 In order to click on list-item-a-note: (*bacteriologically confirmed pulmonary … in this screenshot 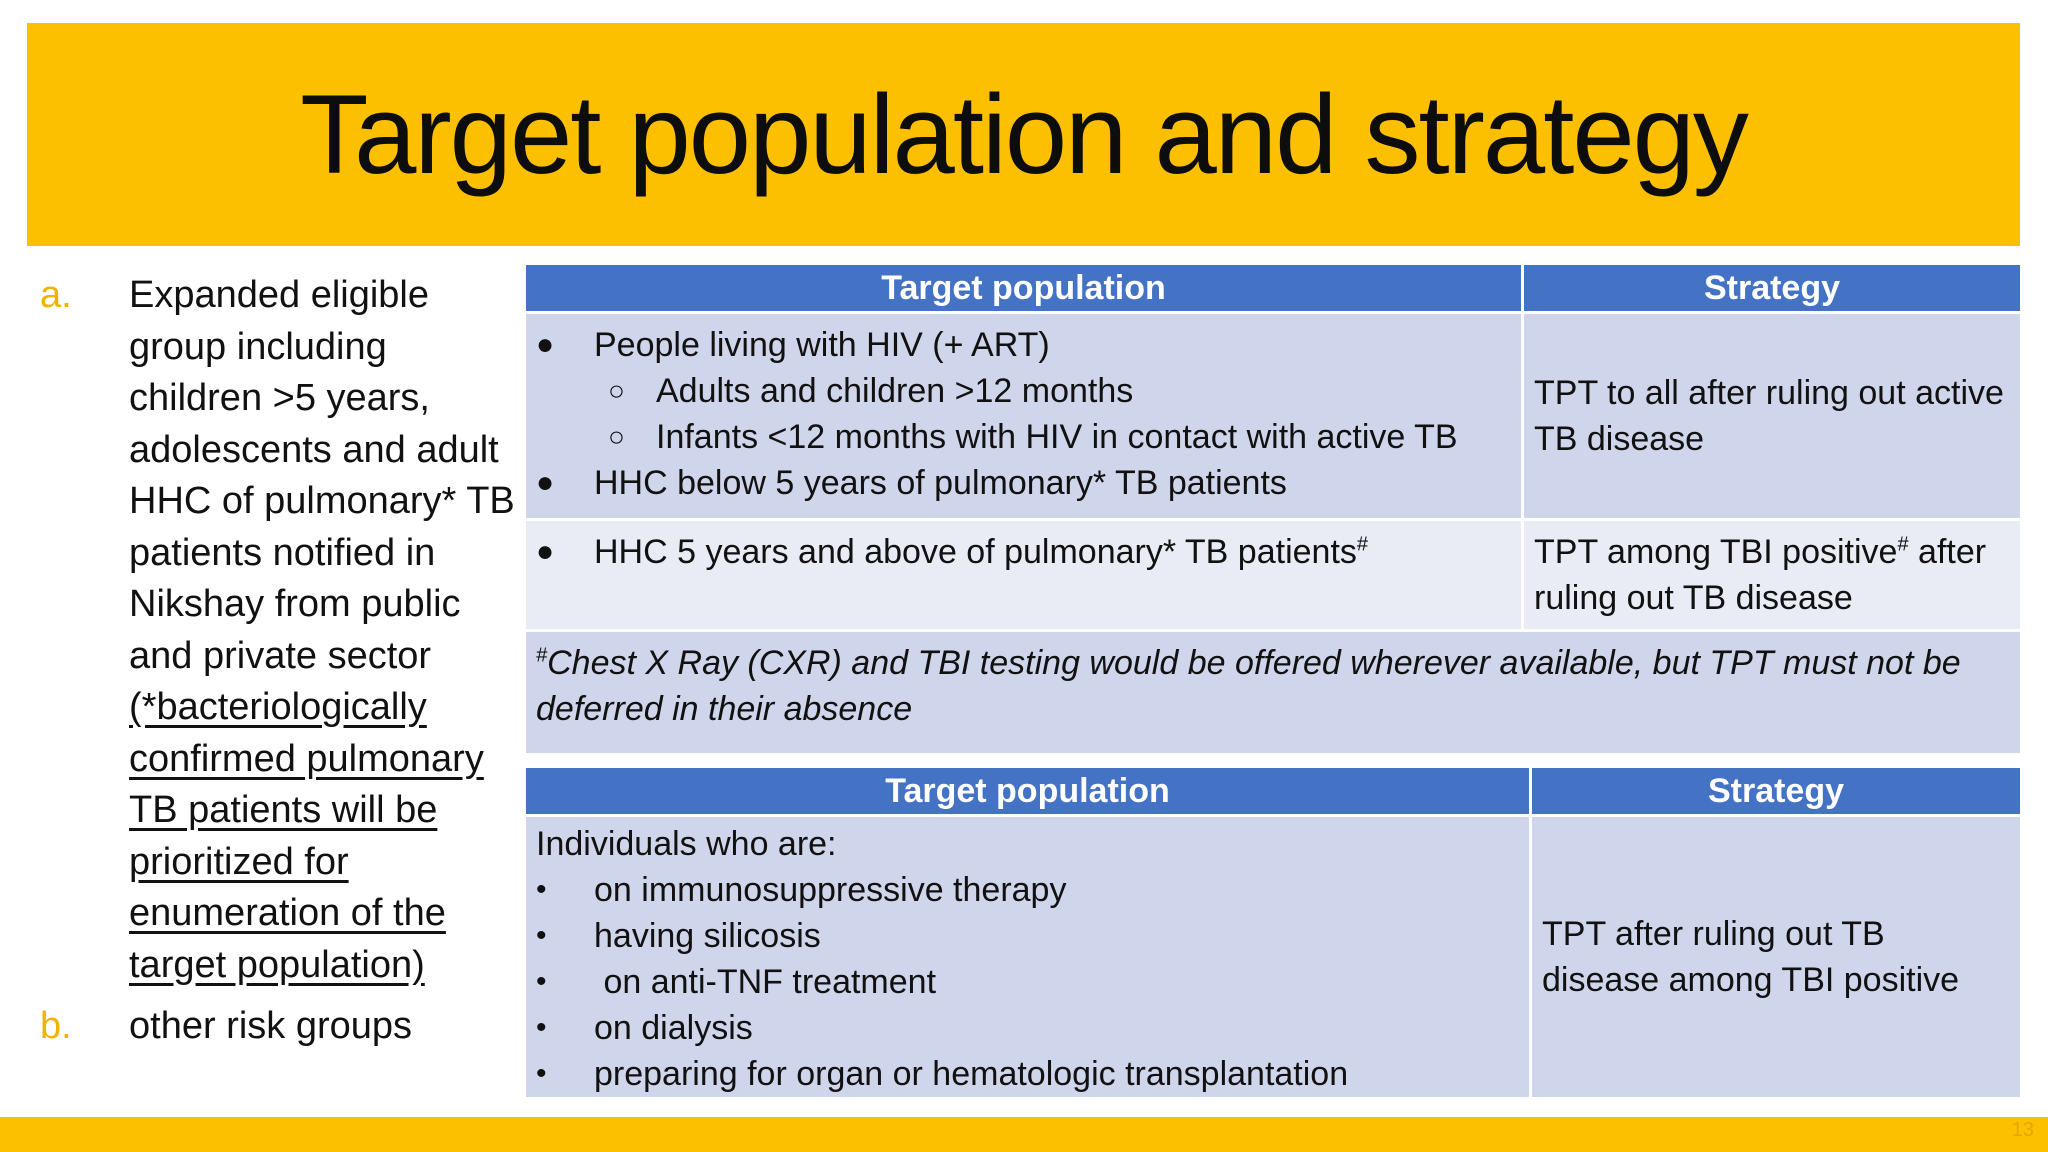, I will do `click(306, 836)`.